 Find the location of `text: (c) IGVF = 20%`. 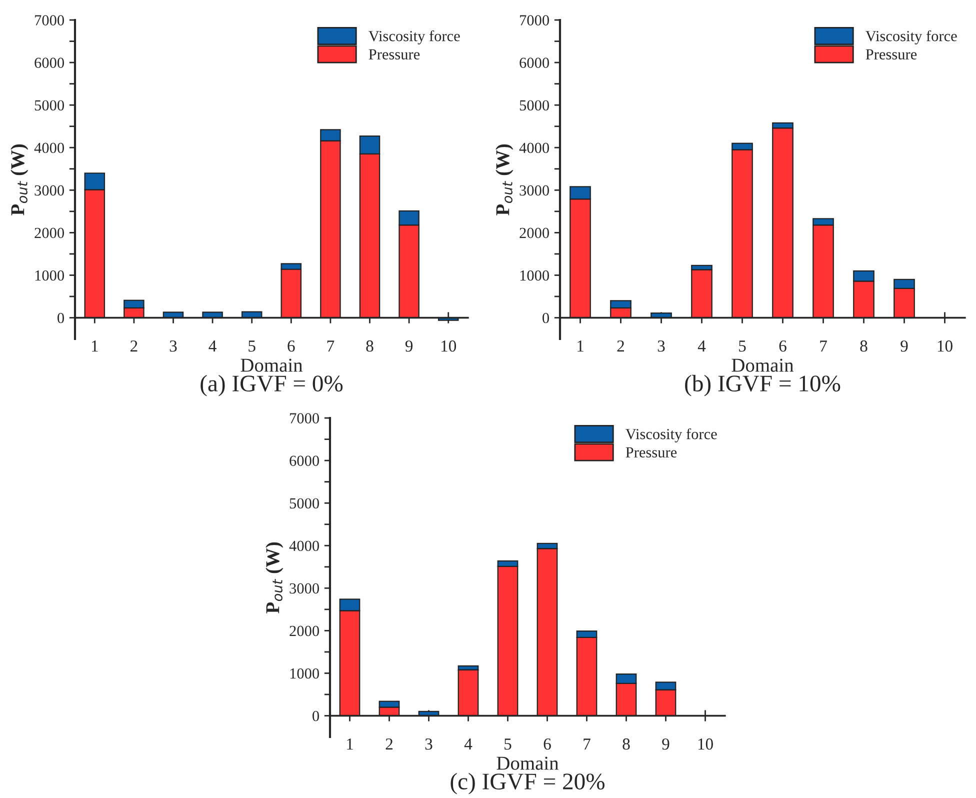

text: (c) IGVF = 20% is located at coordinates (527, 783).